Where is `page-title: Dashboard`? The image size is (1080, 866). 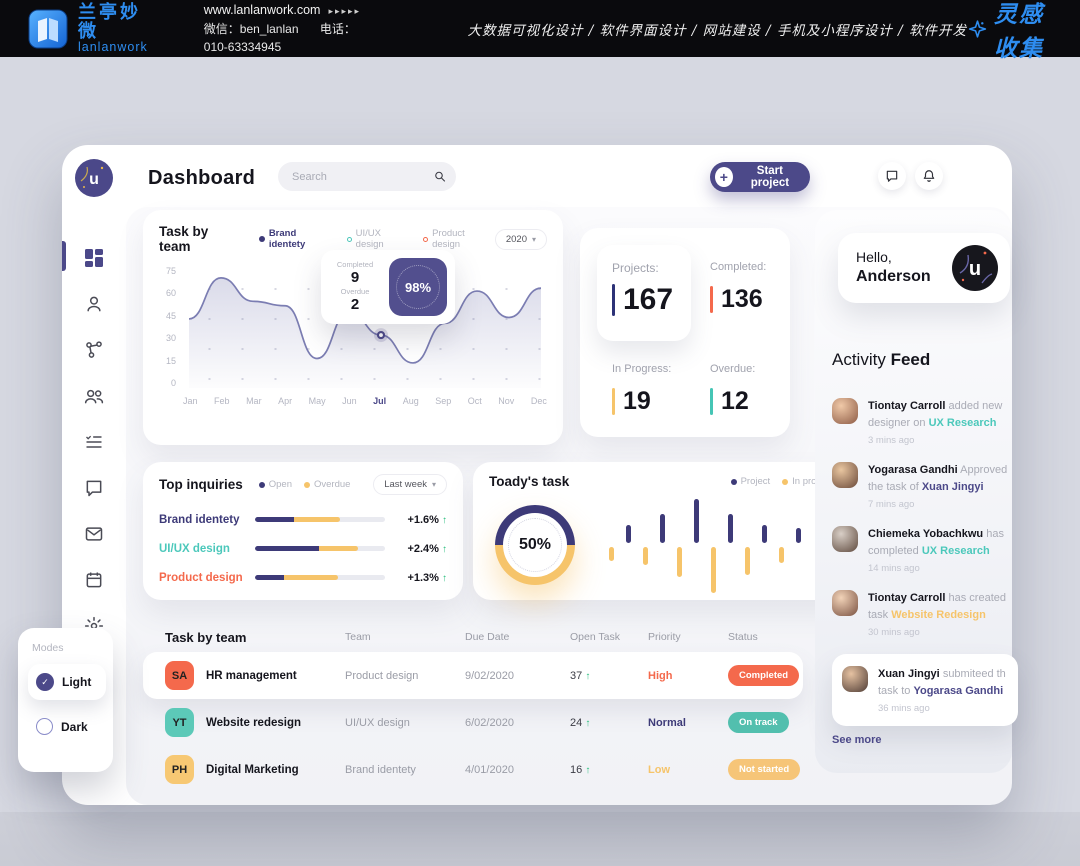 page-title: Dashboard is located at coordinates (202, 178).